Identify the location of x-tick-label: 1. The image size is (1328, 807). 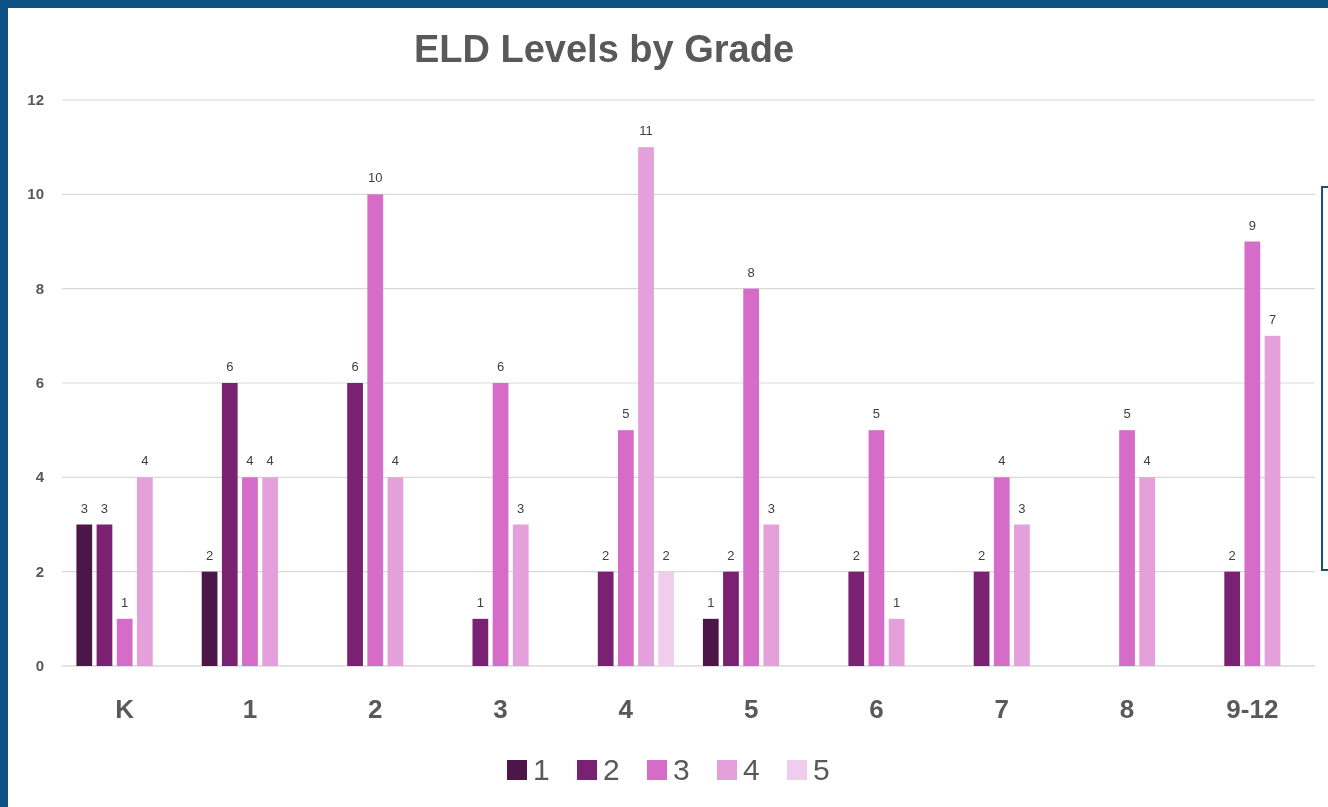
(250, 709).